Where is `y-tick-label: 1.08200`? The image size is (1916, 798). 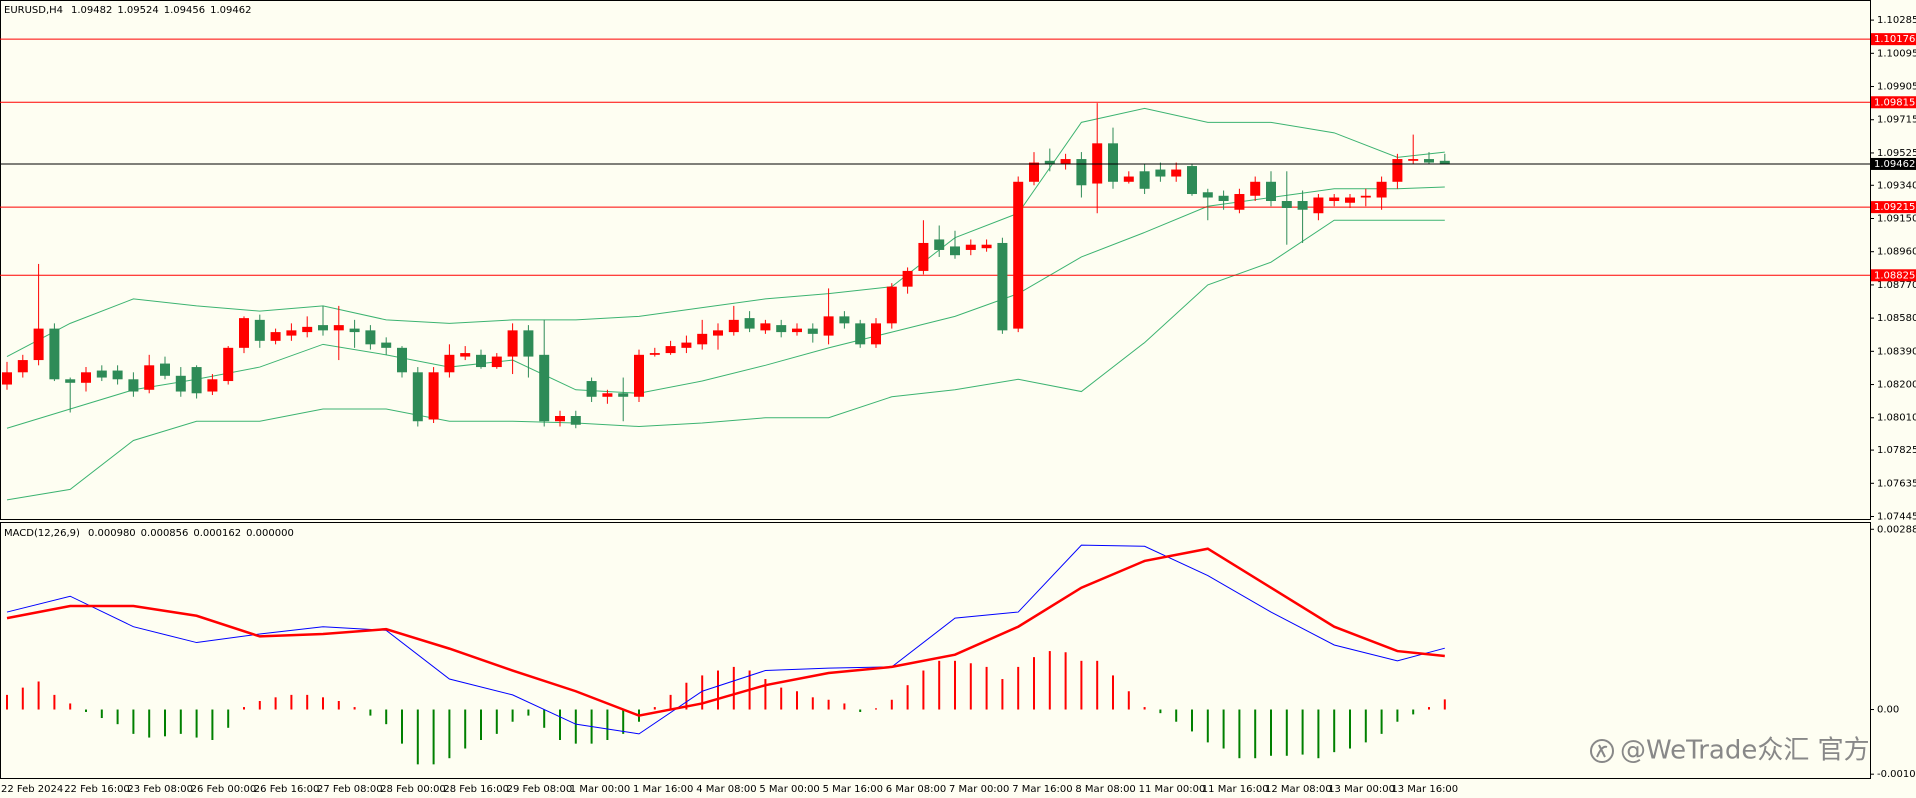
y-tick-label: 1.08200 is located at coordinates (1896, 385).